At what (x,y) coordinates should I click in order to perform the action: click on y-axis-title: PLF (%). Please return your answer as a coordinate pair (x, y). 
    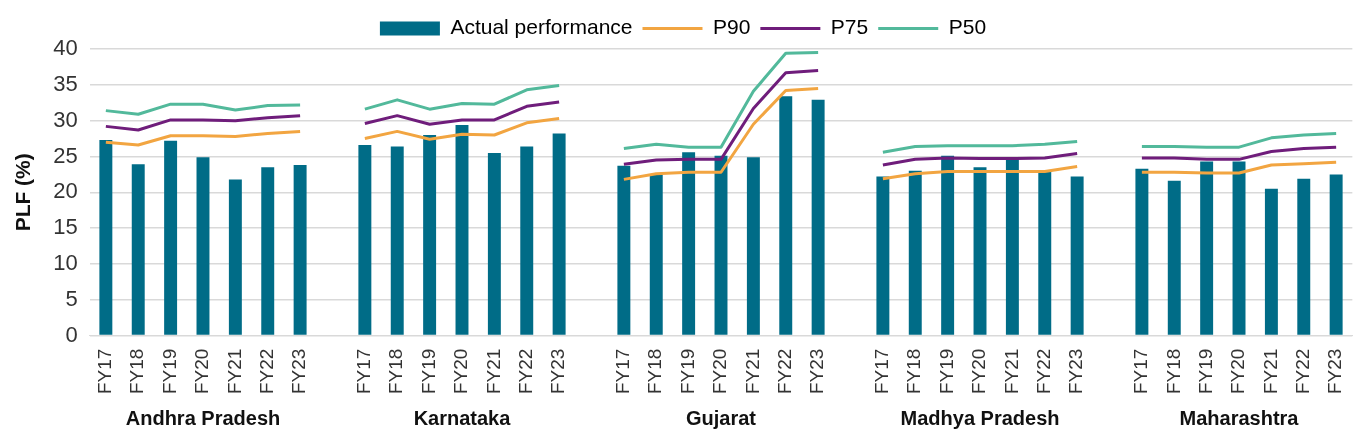
    Looking at the image, I should click on (23, 192).